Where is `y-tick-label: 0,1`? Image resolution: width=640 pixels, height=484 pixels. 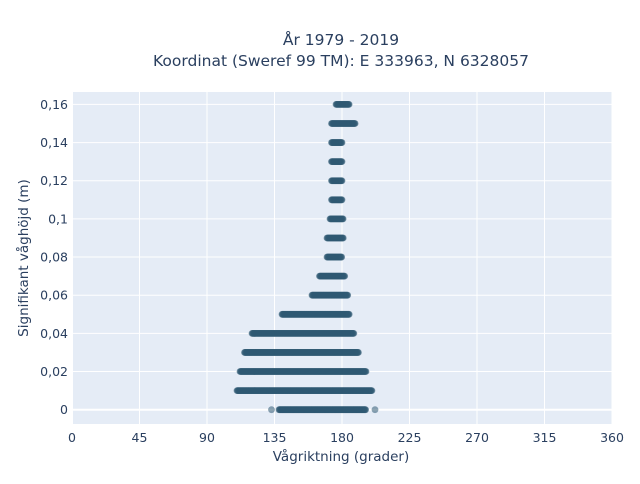 y-tick-label: 0,1 is located at coordinates (58, 218).